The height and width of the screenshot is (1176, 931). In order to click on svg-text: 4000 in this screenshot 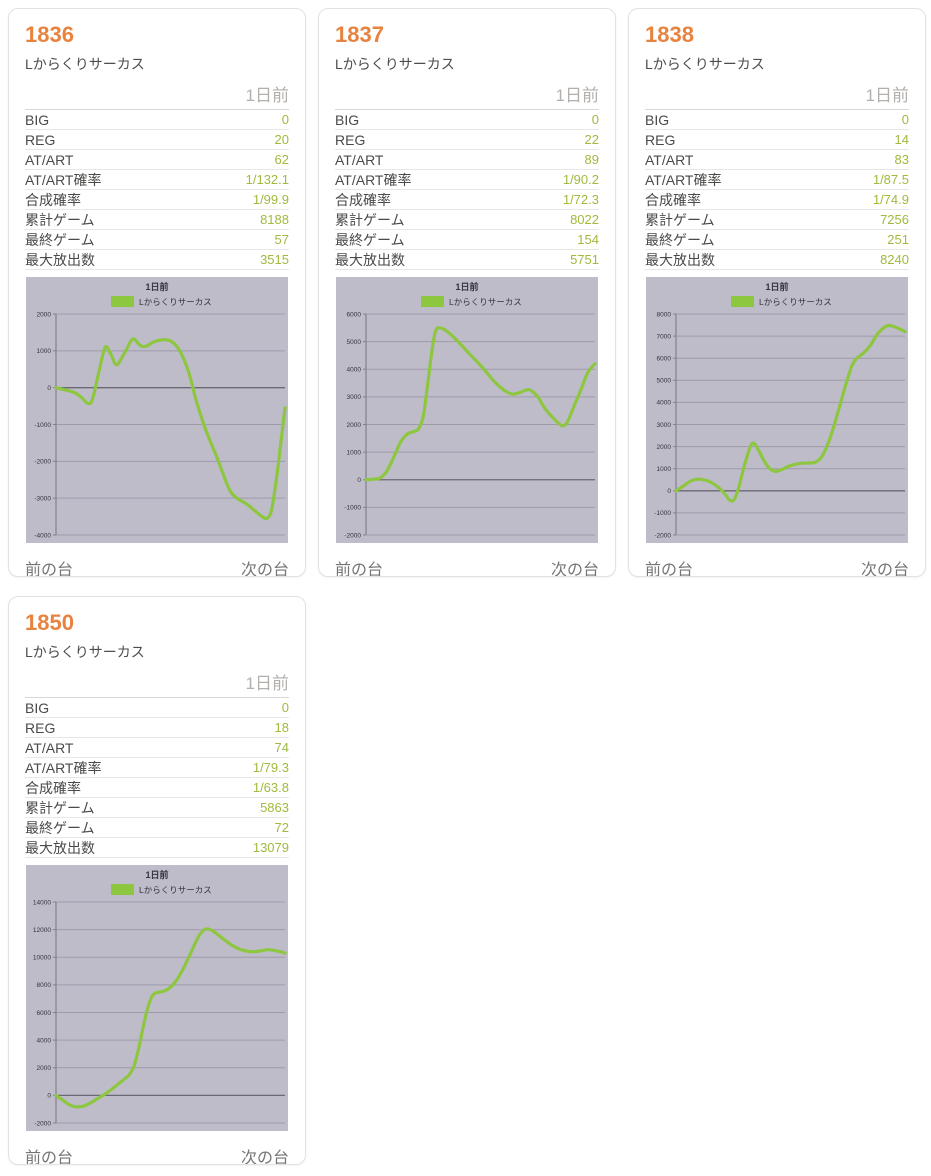, I will do `click(664, 403)`.